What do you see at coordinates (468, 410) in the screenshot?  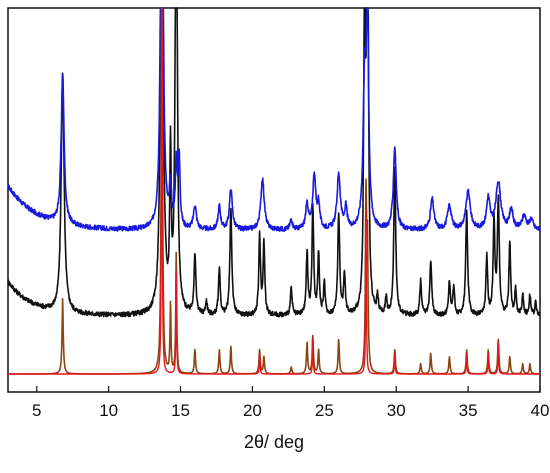 I see `x-tick-label-35: 35` at bounding box center [468, 410].